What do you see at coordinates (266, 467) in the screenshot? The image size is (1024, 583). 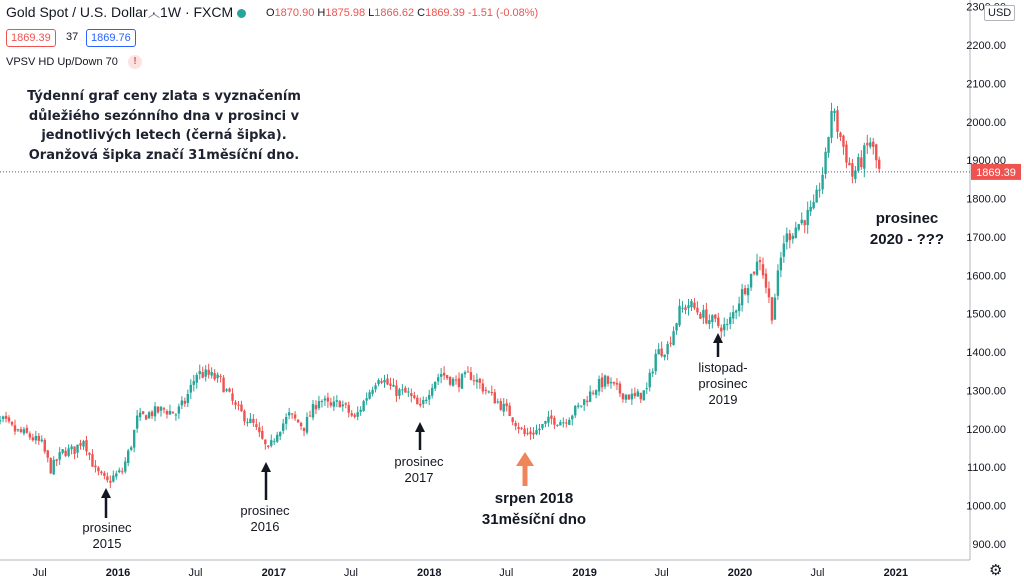 I see `arrow-dec-2016-head` at bounding box center [266, 467].